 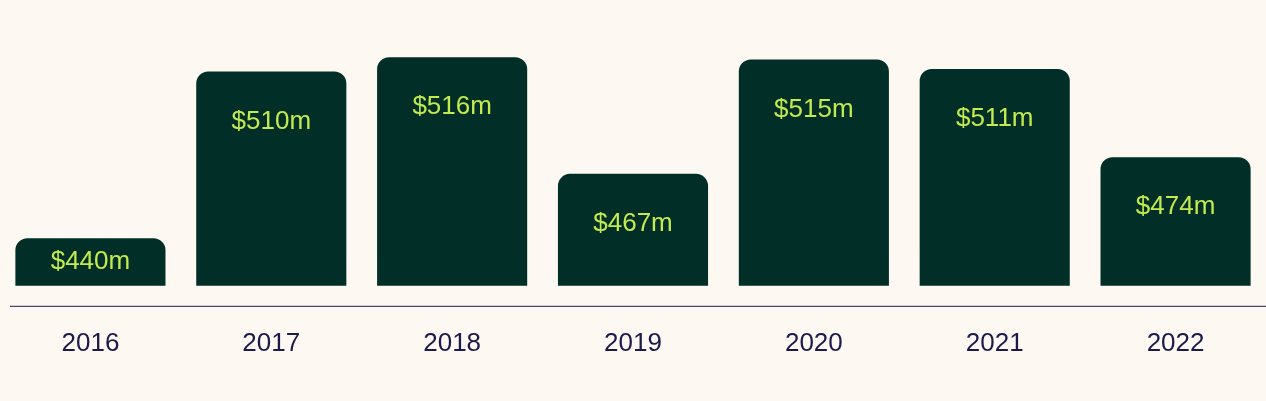 What do you see at coordinates (1175, 205) in the screenshot?
I see `data-label: $474m` at bounding box center [1175, 205].